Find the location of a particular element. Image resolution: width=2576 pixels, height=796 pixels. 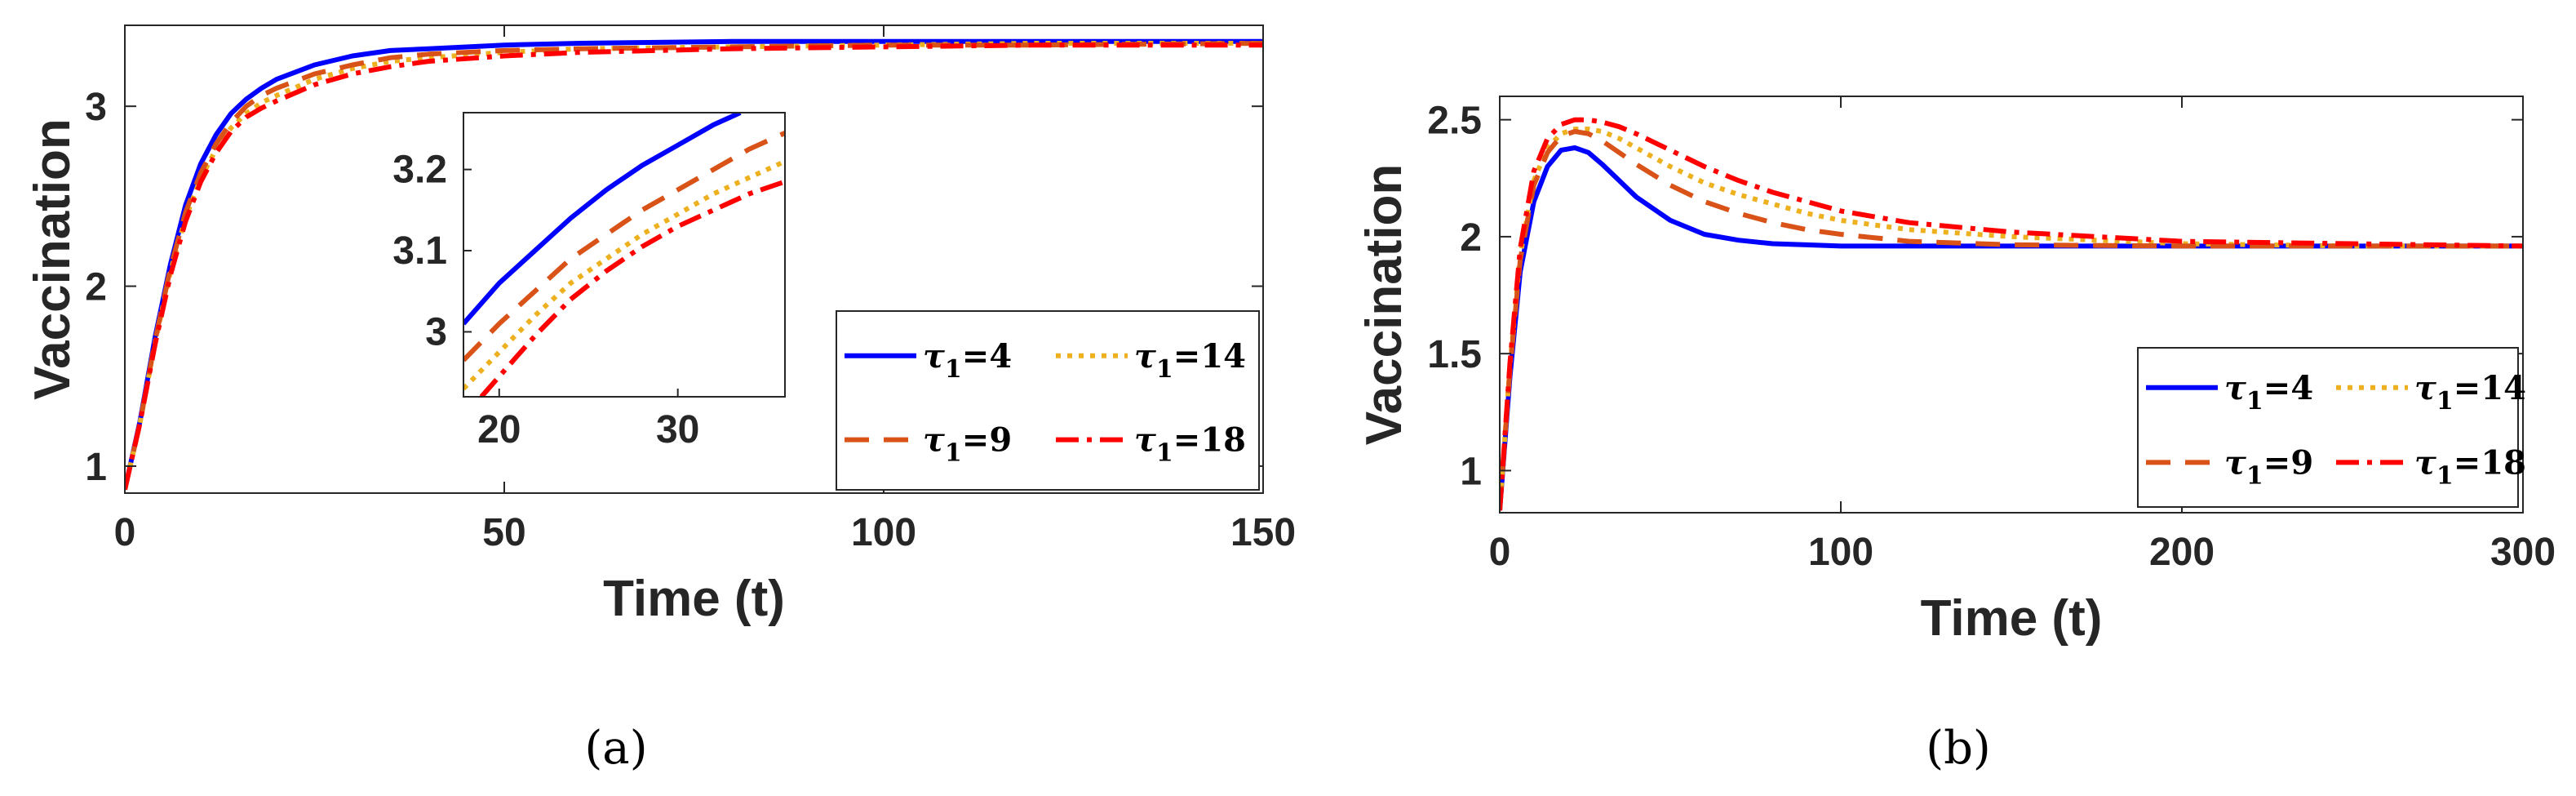

inset-series-group is located at coordinates (624, 255).